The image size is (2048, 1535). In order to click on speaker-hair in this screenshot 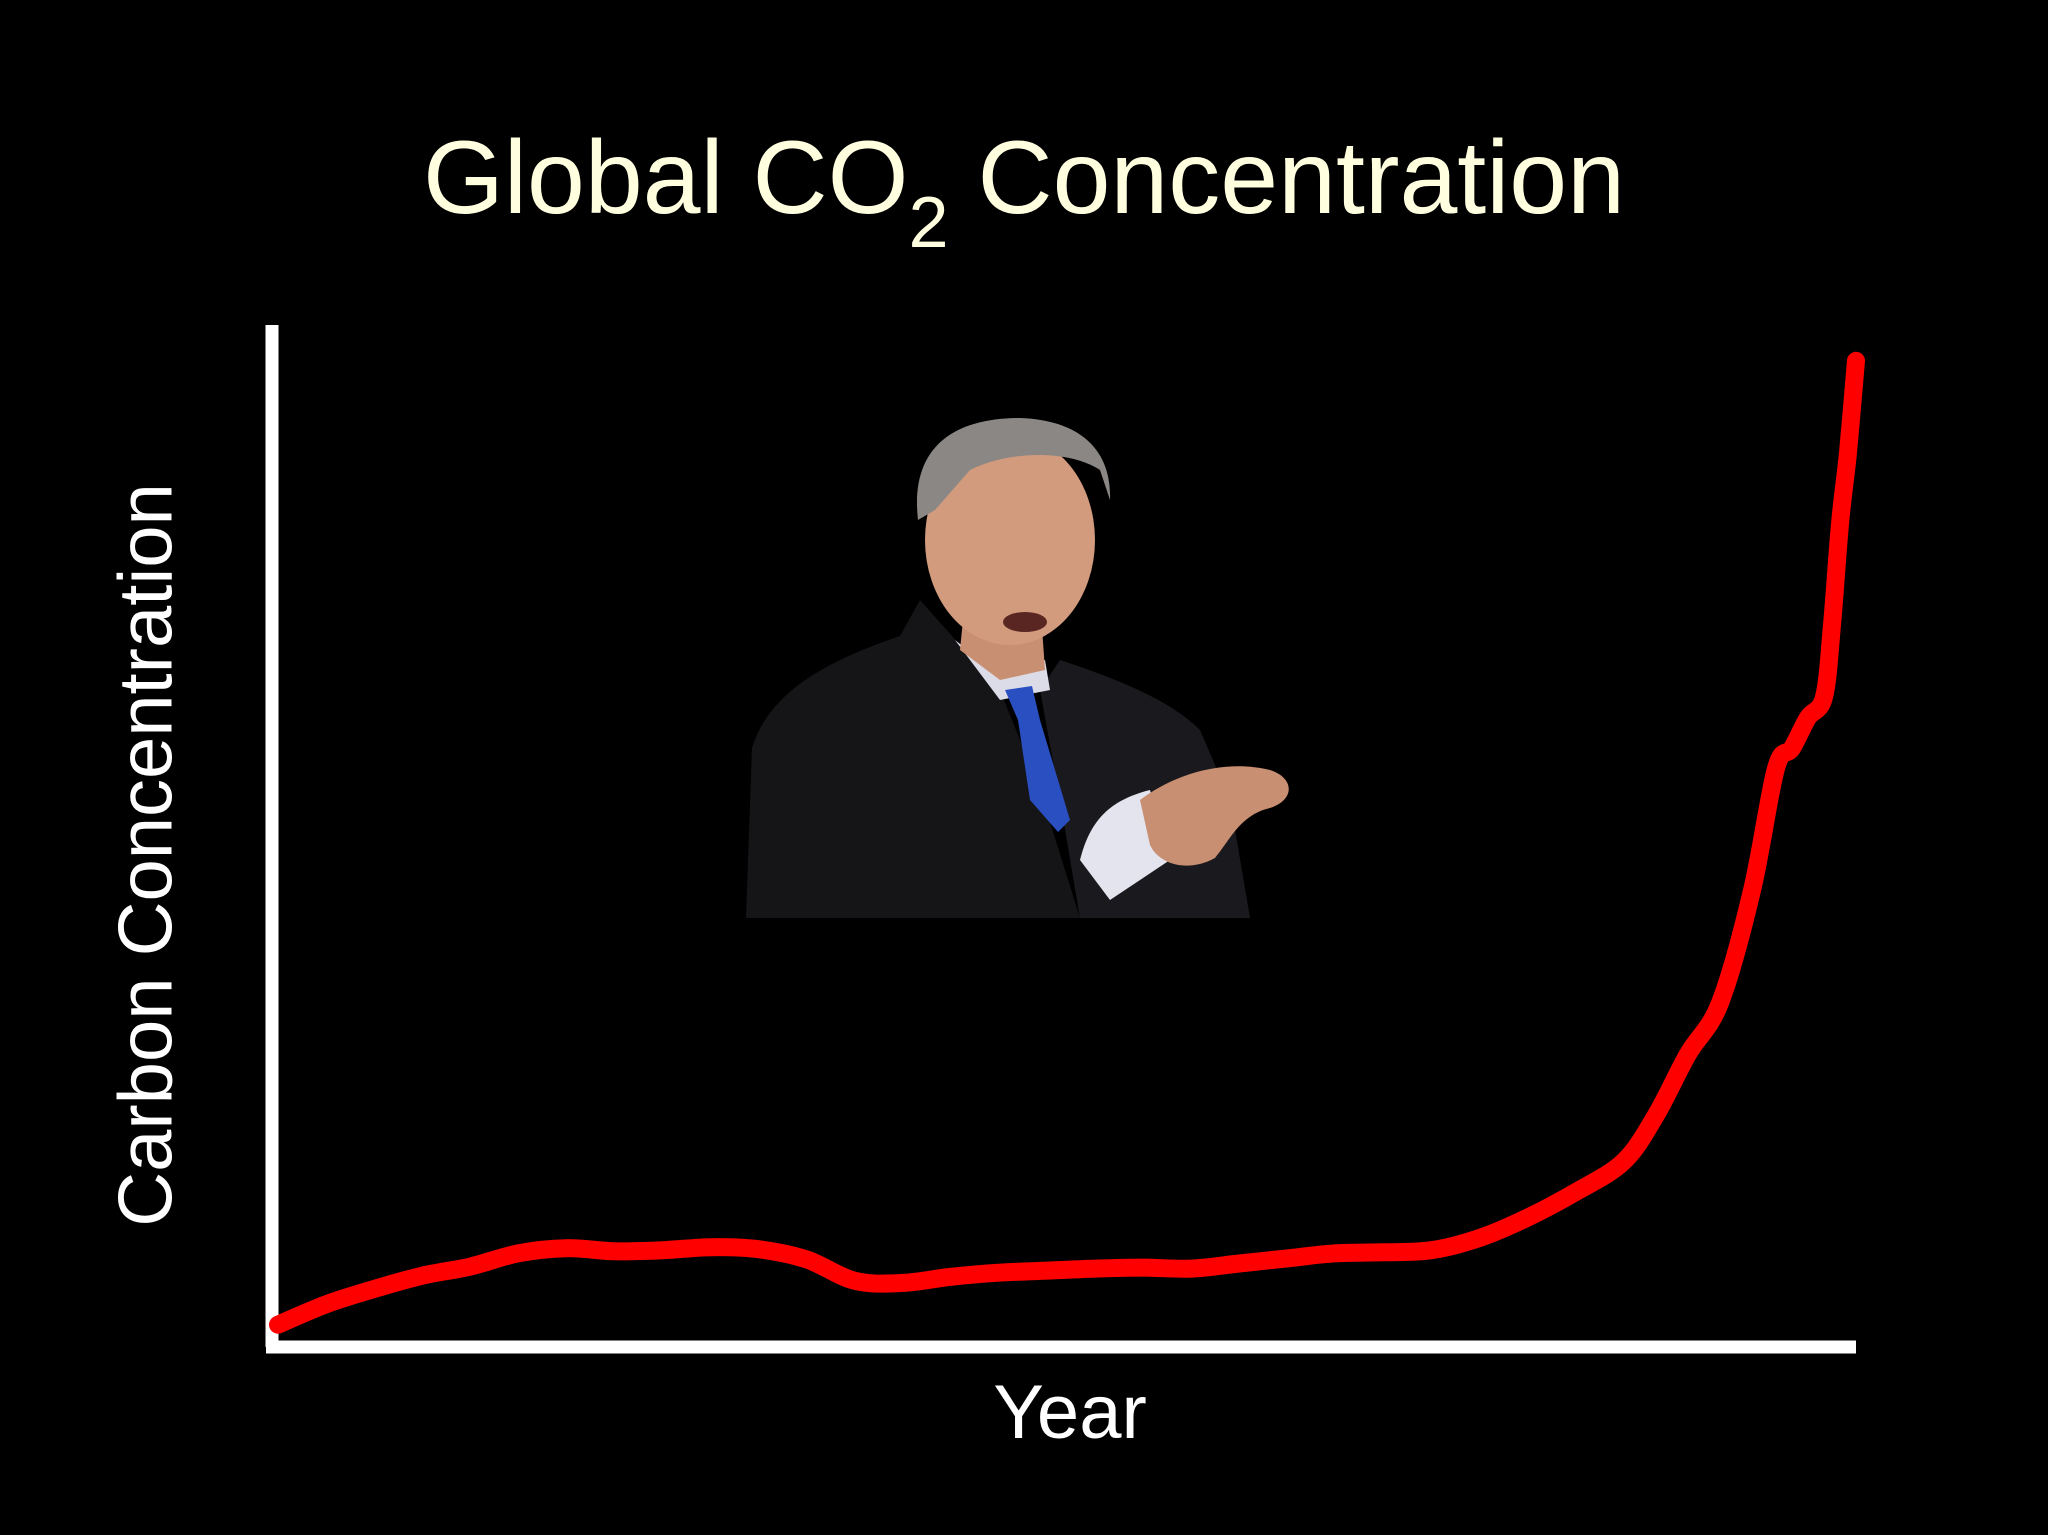, I will do `click(1013, 469)`.